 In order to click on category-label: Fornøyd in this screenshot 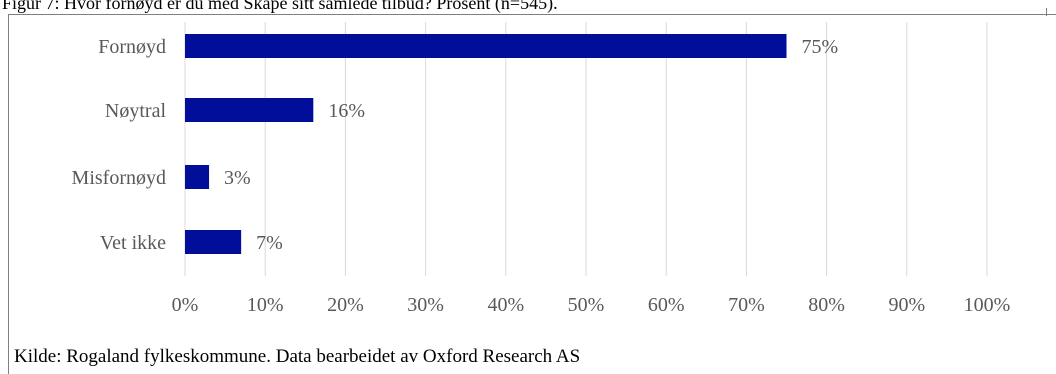, I will do `click(132, 47)`.